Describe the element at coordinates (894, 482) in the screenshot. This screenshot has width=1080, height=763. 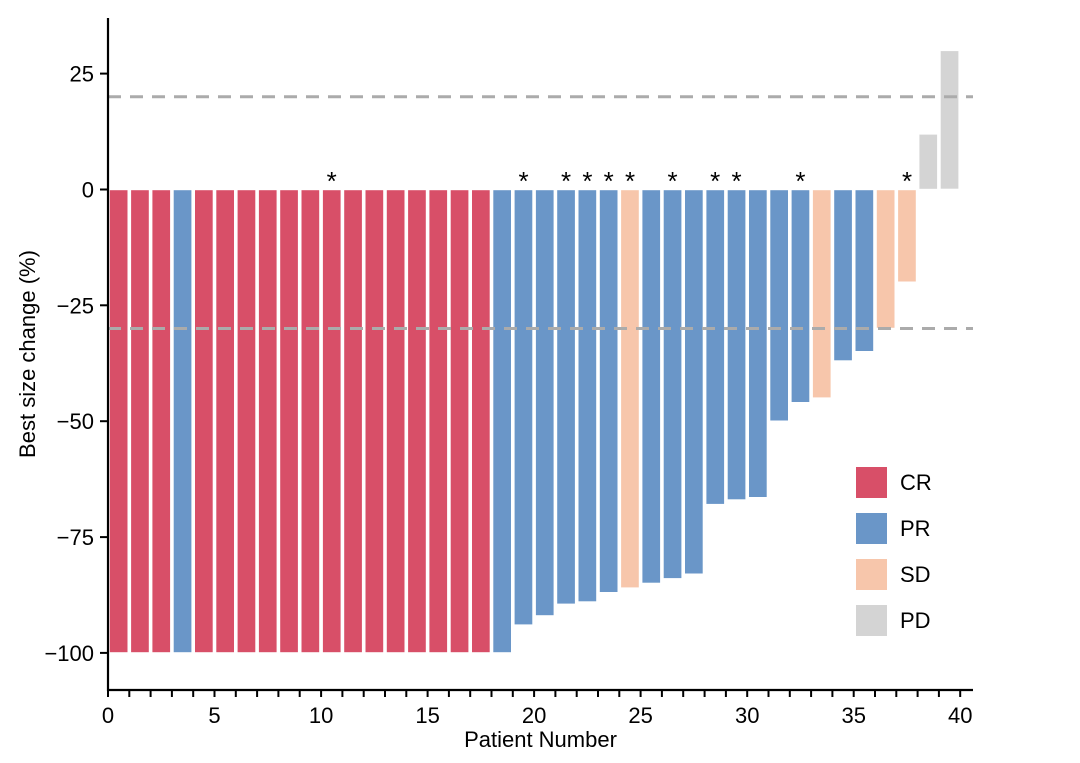
I see `legend-item-cr: CR` at that location.